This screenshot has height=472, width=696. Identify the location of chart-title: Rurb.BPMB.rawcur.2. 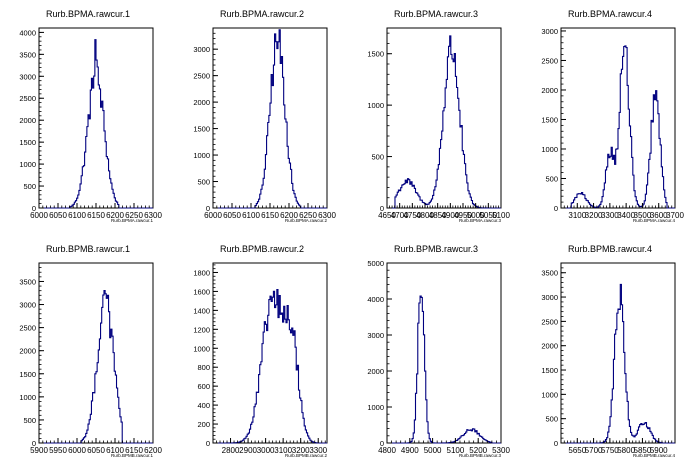
(262, 249).